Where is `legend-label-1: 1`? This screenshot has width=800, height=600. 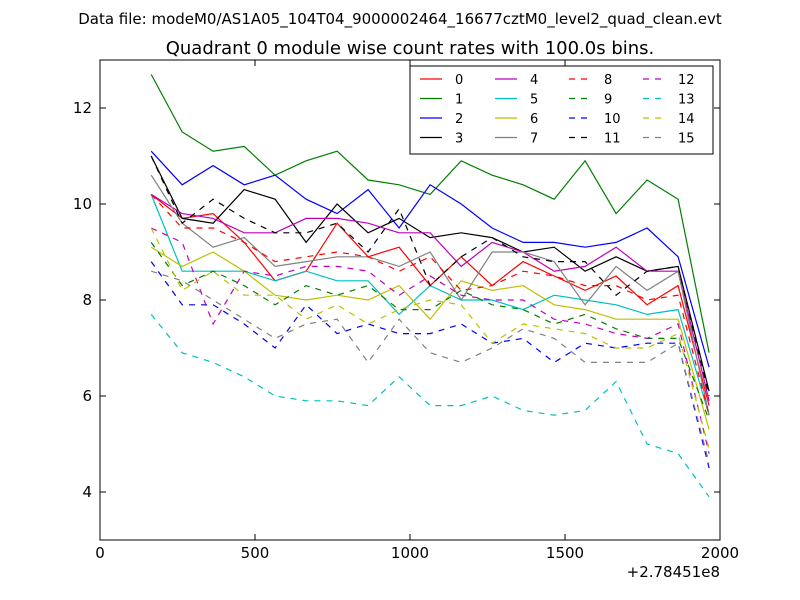 legend-label-1: 1 is located at coordinates (459, 100).